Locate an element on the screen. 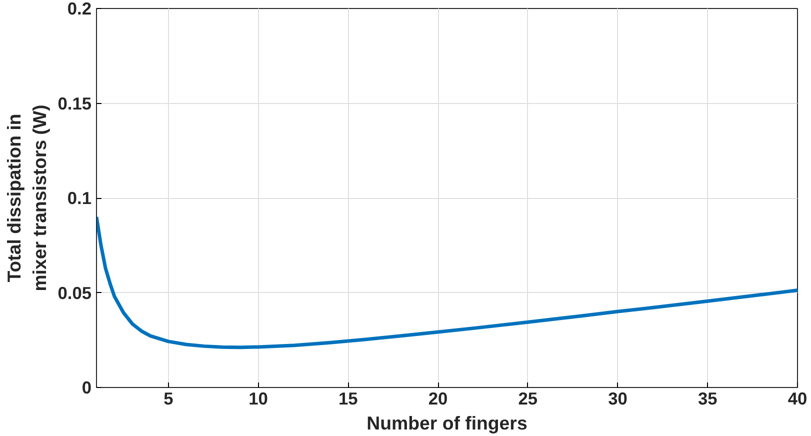  y-tick-label: 0.05 is located at coordinates (75, 292).